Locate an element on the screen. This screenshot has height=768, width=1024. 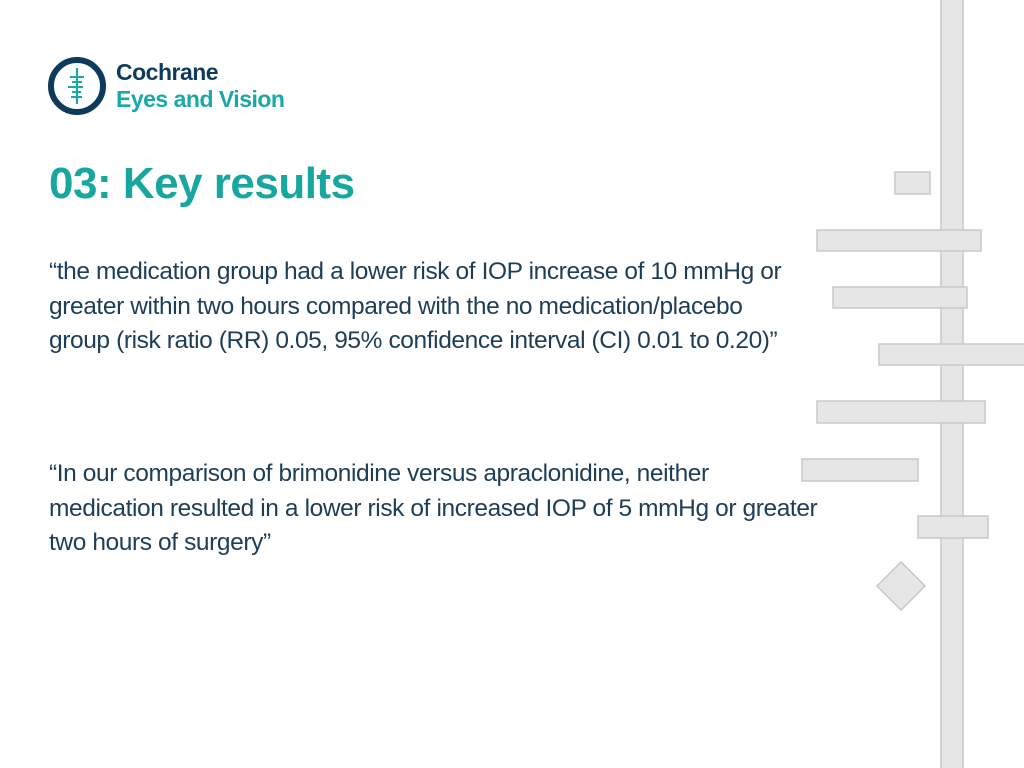
logo-text-cochrane: Cochrane is located at coordinates (167, 72).